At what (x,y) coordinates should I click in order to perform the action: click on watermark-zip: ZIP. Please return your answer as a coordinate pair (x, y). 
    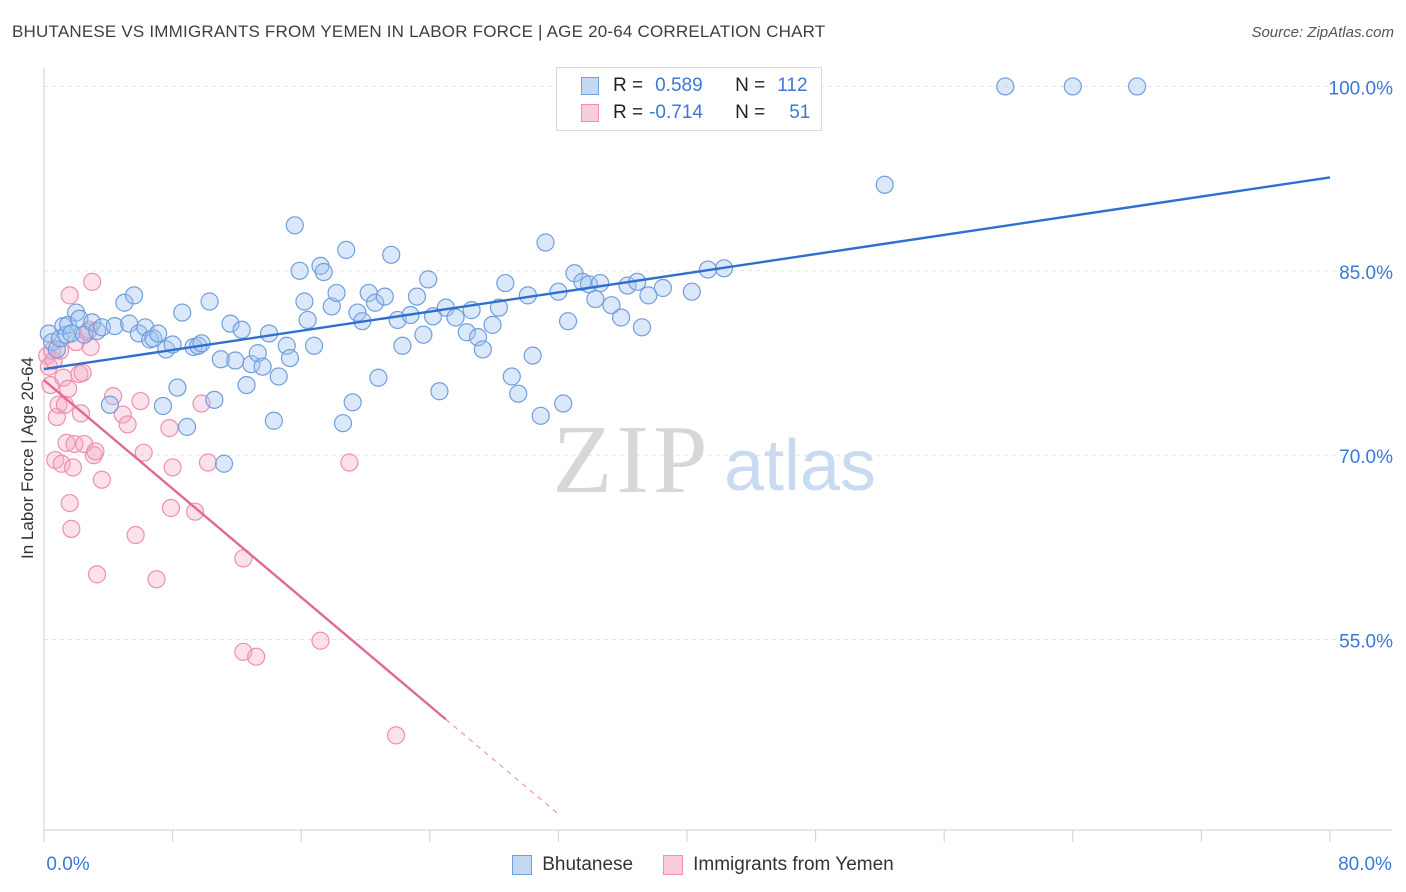
    Looking at the image, I should click on (632, 460).